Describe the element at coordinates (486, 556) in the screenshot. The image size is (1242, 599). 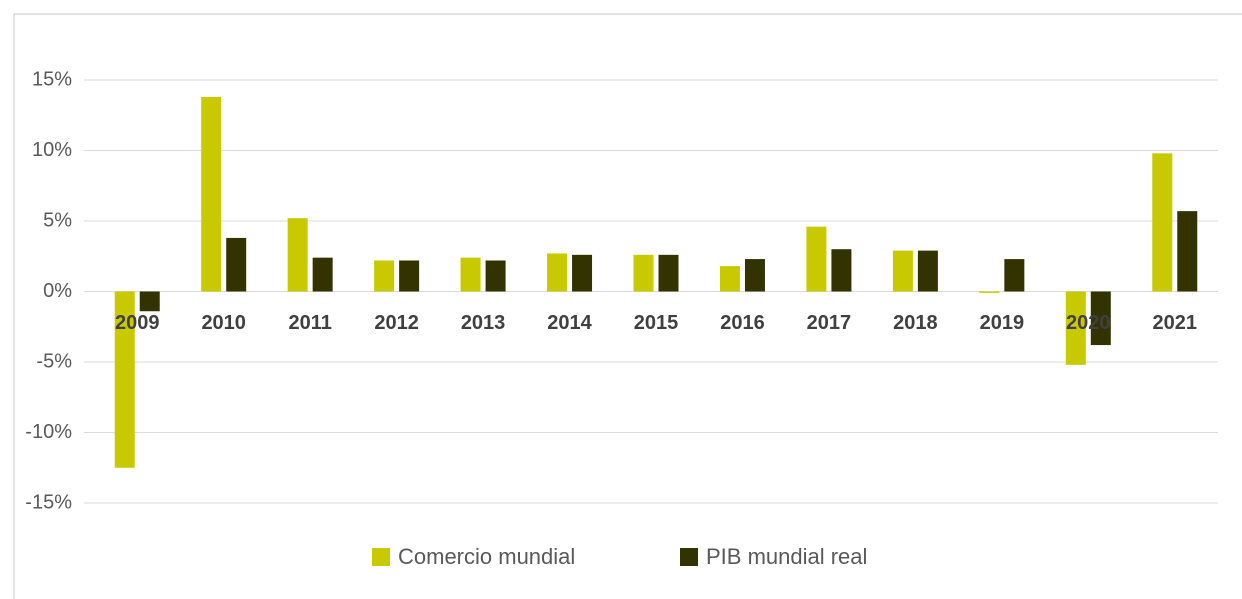
I see `legend-label: Comercio mundial` at that location.